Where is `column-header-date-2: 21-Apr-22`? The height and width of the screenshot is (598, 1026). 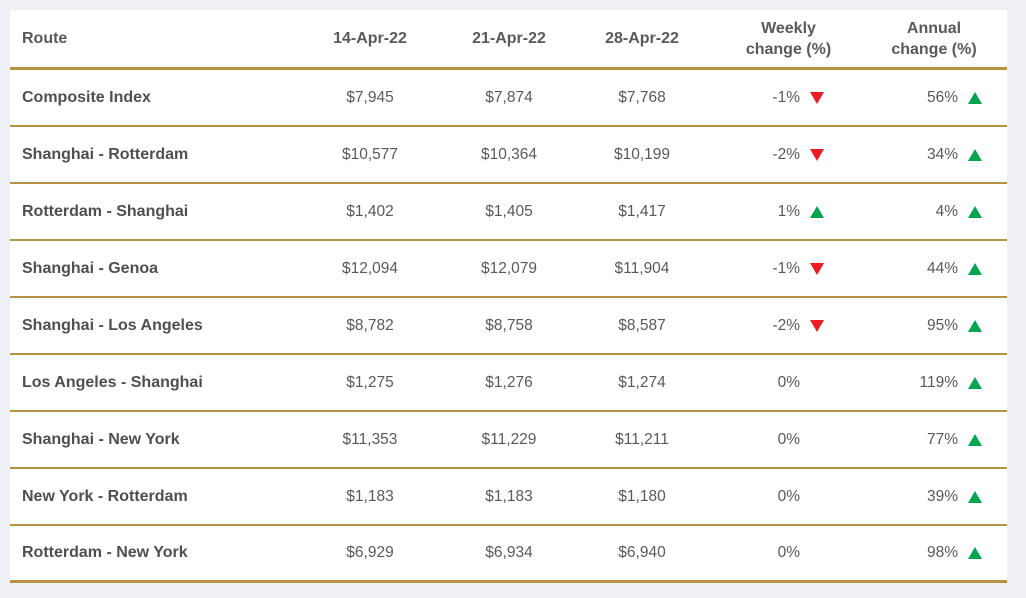
column-header-date-2: 21-Apr-22 is located at coordinates (509, 38).